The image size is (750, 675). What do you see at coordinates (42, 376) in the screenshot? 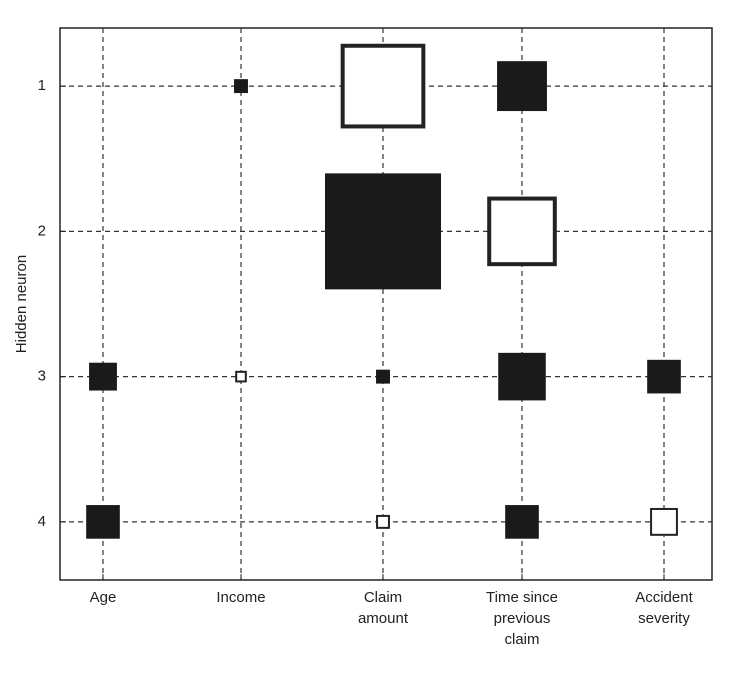
I see `y-tick-label: 3` at bounding box center [42, 376].